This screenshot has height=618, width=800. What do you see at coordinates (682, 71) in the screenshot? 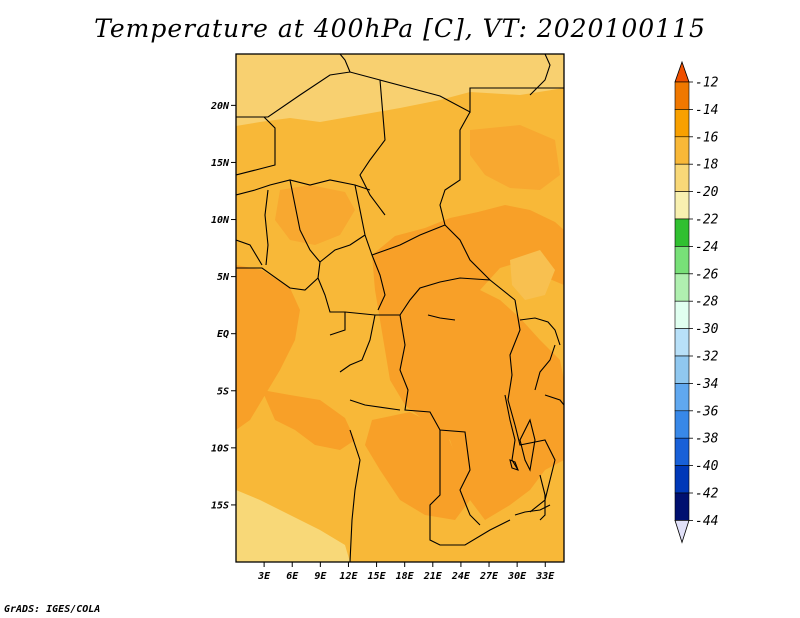
I see `colorbar-top-triangle` at bounding box center [682, 71].